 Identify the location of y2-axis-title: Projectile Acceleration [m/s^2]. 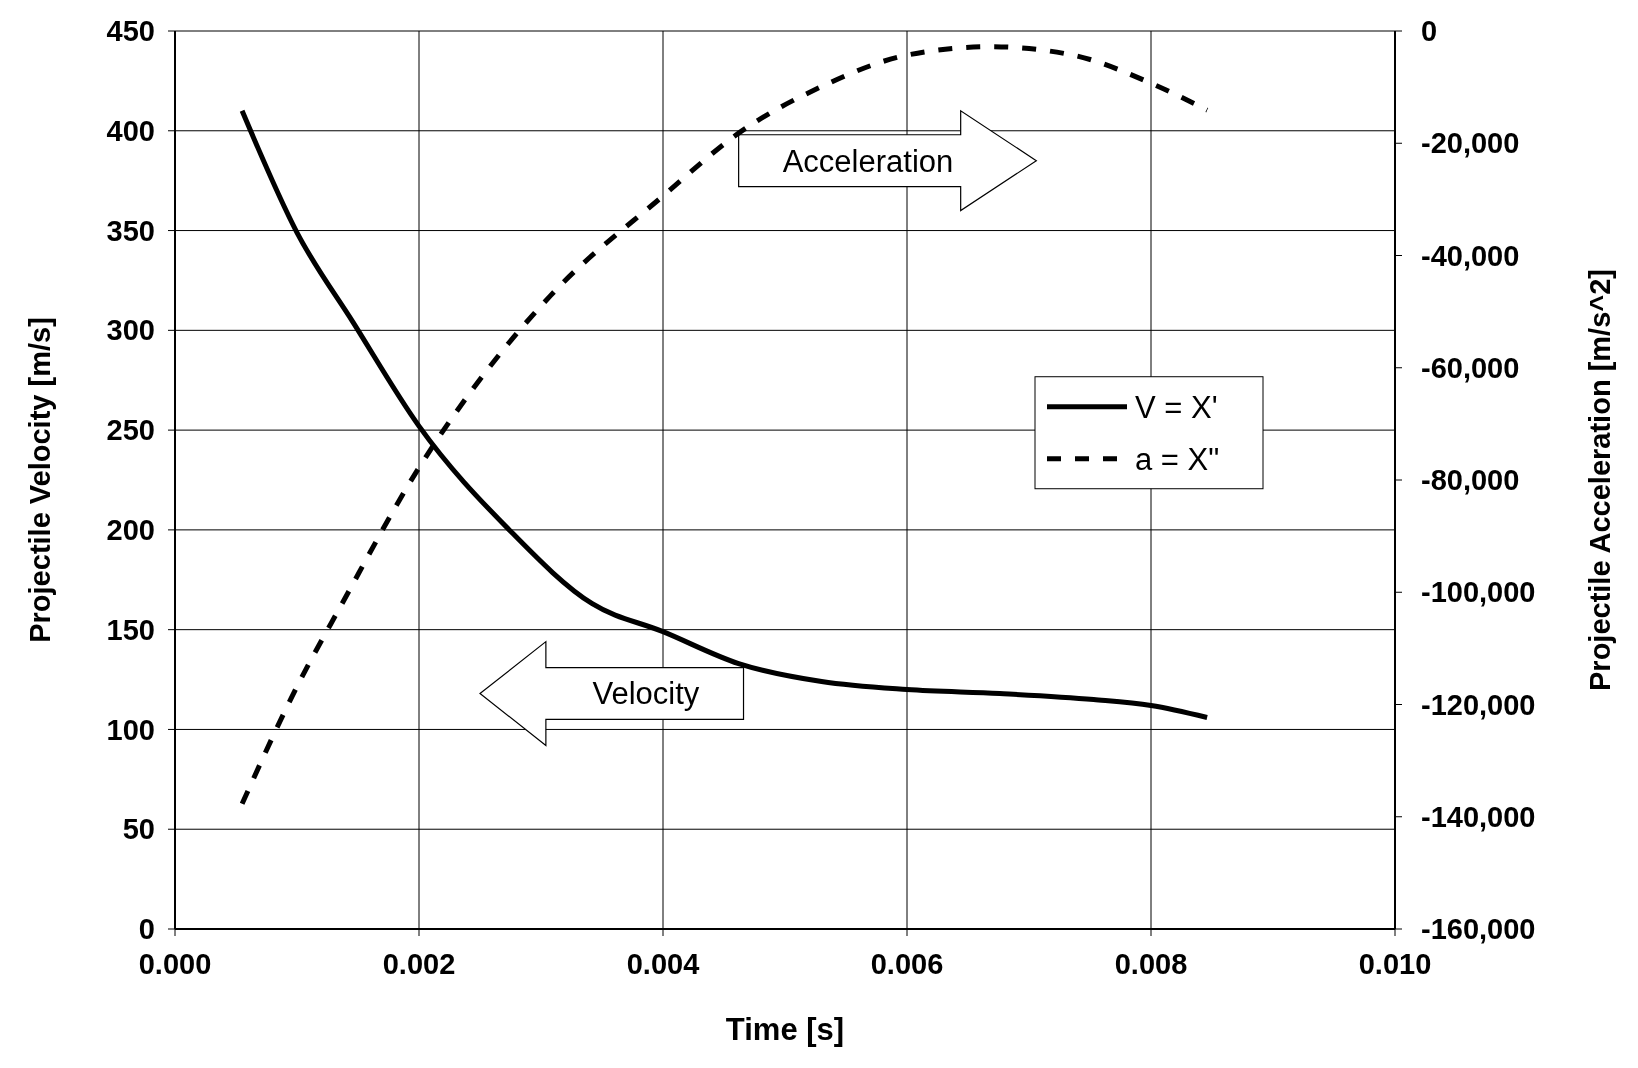
(1600, 480).